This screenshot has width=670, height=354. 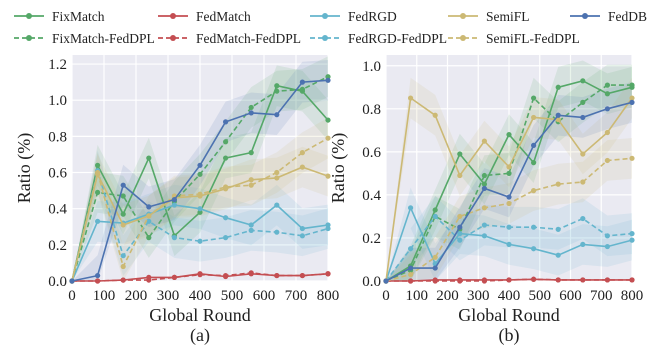 What do you see at coordinates (57, 137) in the screenshot?
I see `y-tick-label: 0.8` at bounding box center [57, 137].